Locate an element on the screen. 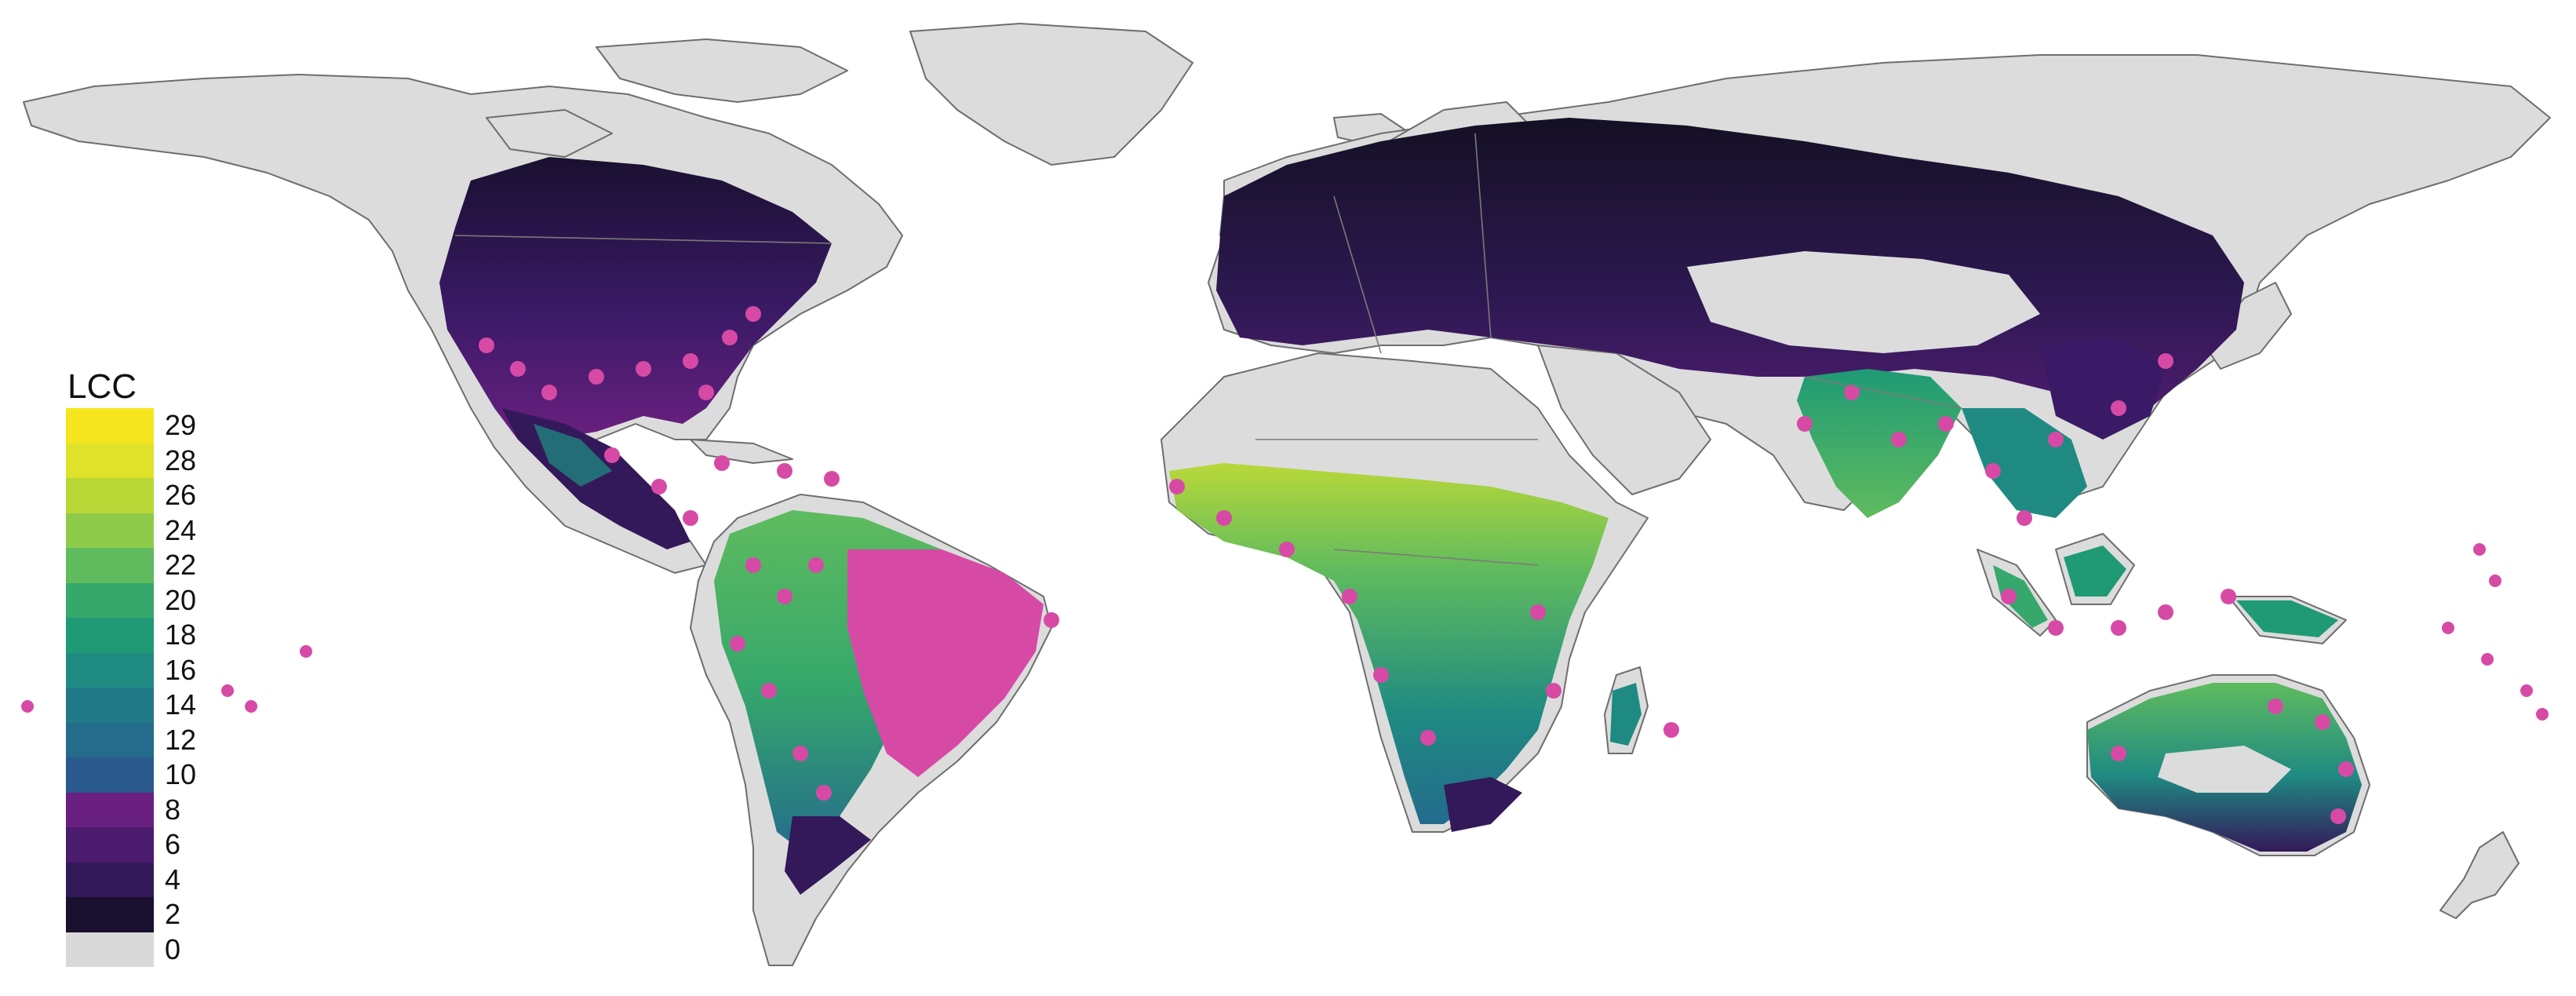  arabia-land is located at coordinates (1624, 420).